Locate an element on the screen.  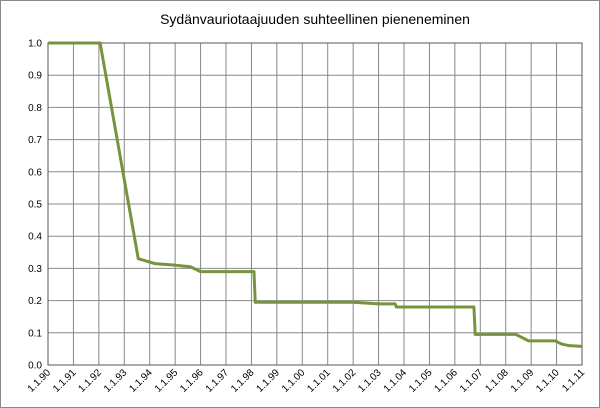
y-tick-label: 0.4 is located at coordinates (35, 237).